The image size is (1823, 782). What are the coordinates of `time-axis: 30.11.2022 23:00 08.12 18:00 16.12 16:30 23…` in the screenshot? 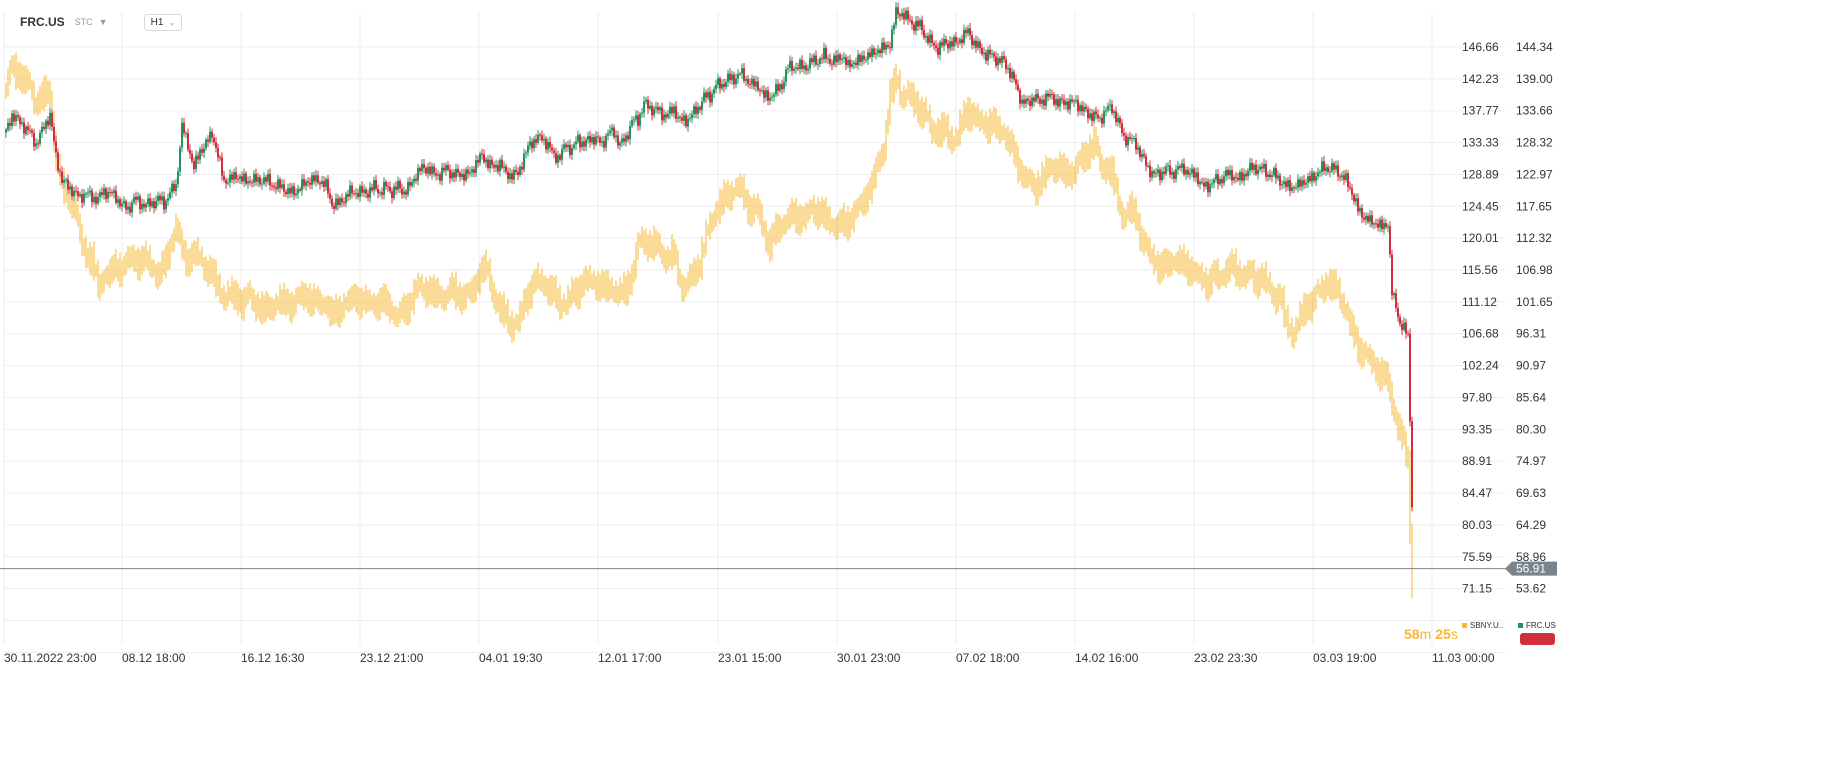 It's located at (749, 658).